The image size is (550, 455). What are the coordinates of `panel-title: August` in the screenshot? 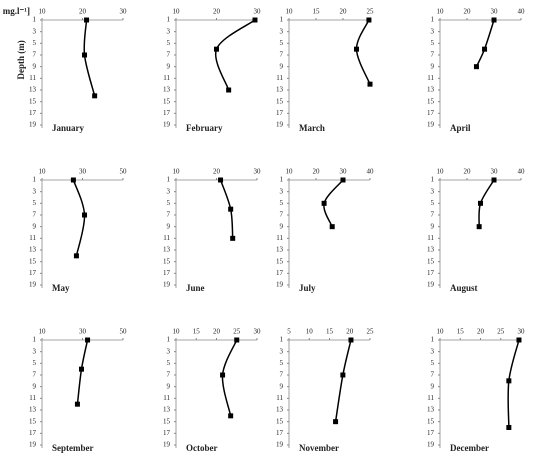 It's located at (464, 288).